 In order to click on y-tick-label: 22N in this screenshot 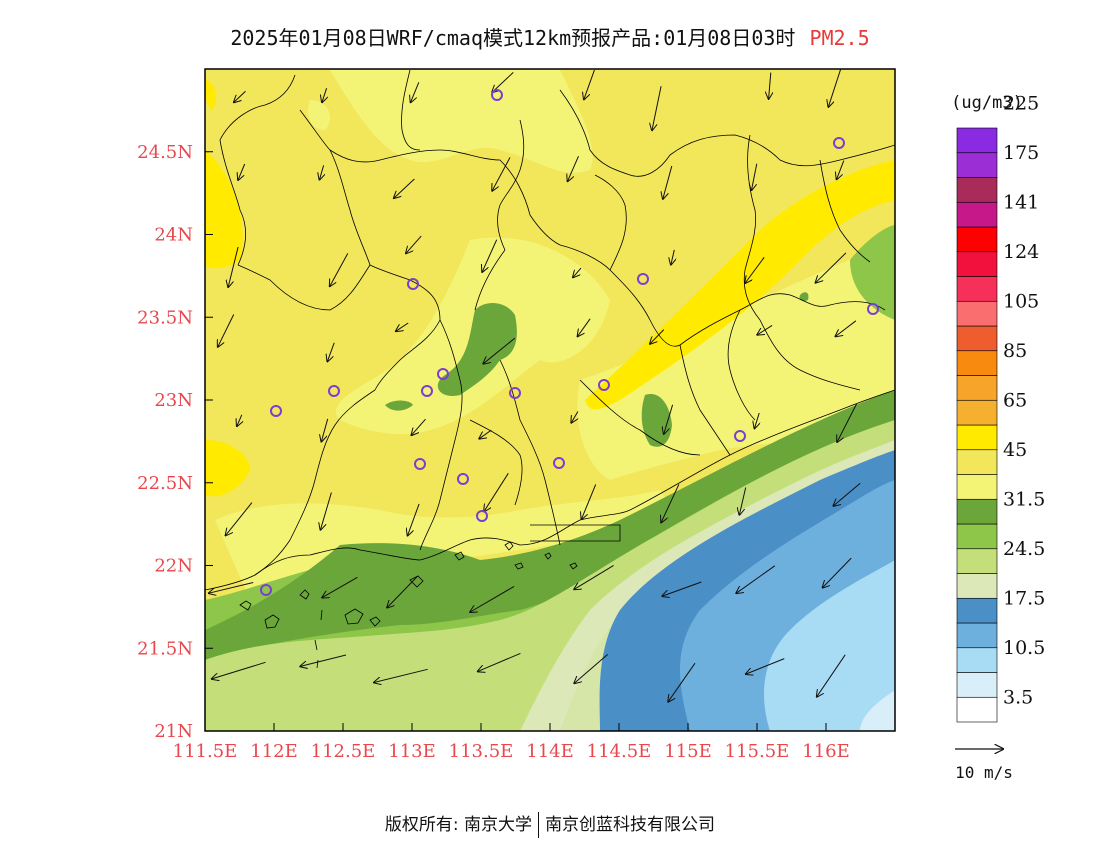, I will do `click(173, 566)`.